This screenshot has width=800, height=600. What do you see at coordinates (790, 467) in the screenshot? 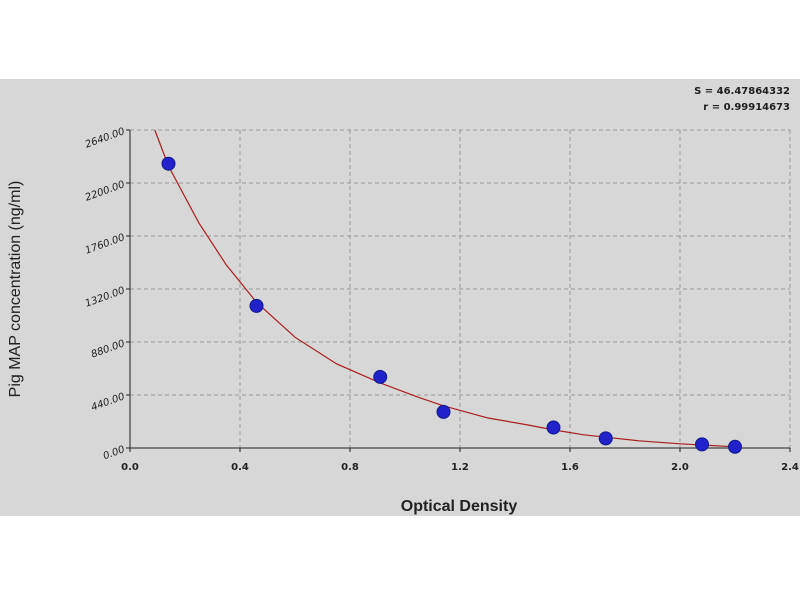
I see `x-tick-label: 2.4` at bounding box center [790, 467].